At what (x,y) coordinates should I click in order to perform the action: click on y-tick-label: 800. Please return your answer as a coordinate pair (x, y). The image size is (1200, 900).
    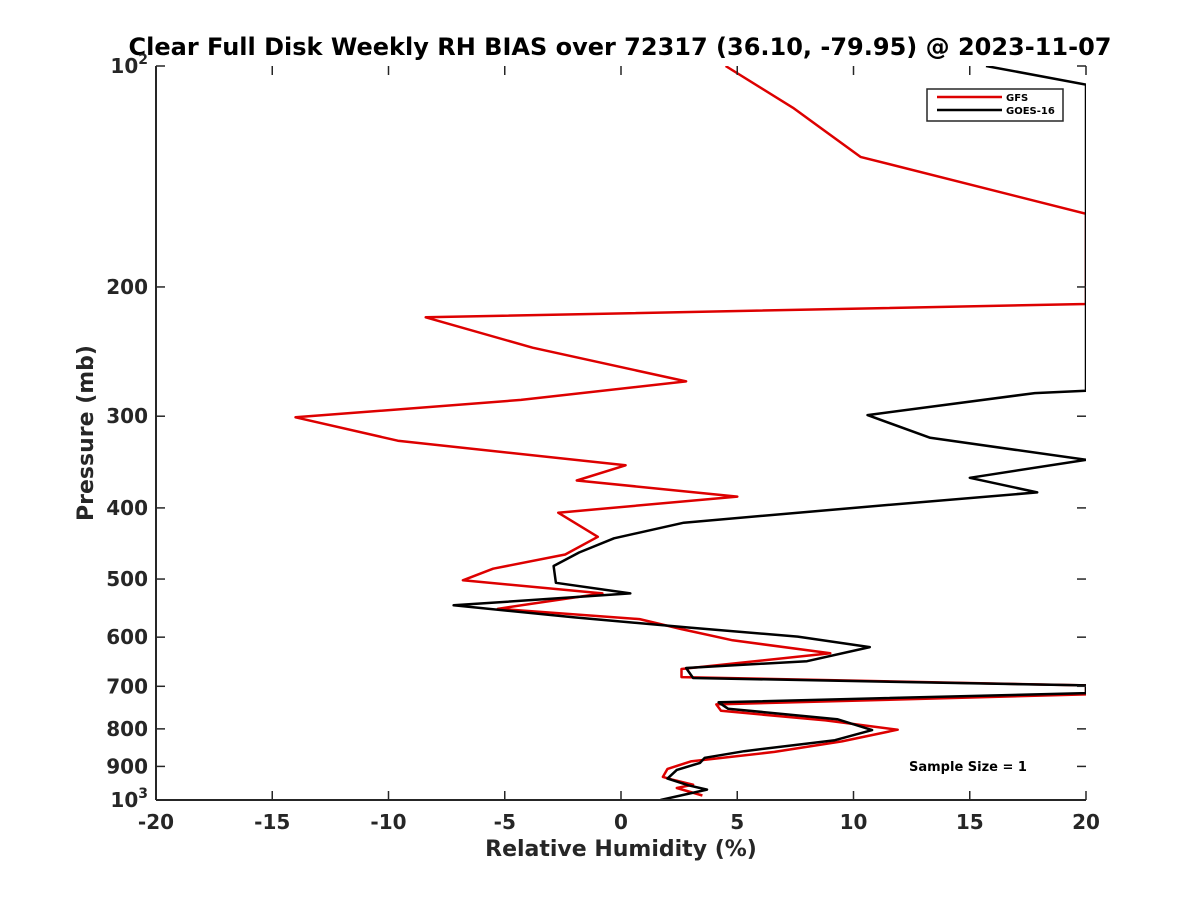
    Looking at the image, I should click on (127, 729).